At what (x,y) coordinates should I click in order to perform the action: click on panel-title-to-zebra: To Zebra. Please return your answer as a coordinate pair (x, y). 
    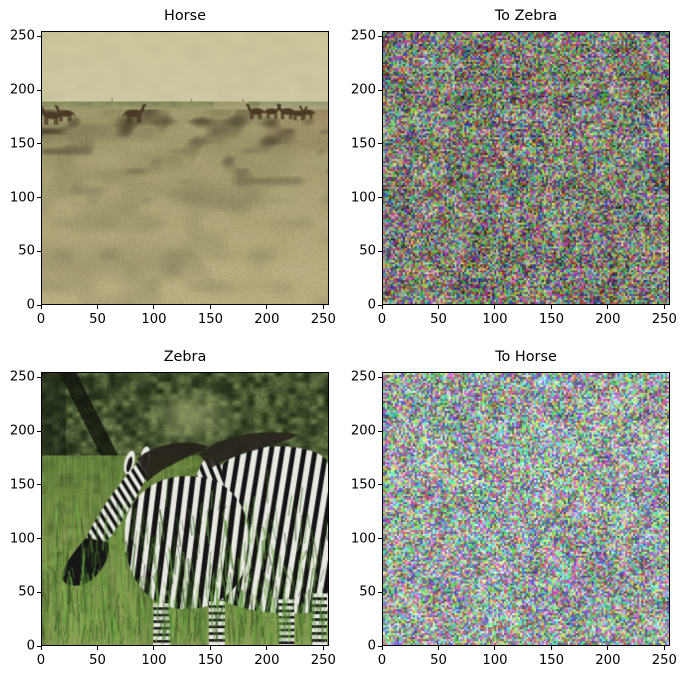
    Looking at the image, I should click on (526, 16).